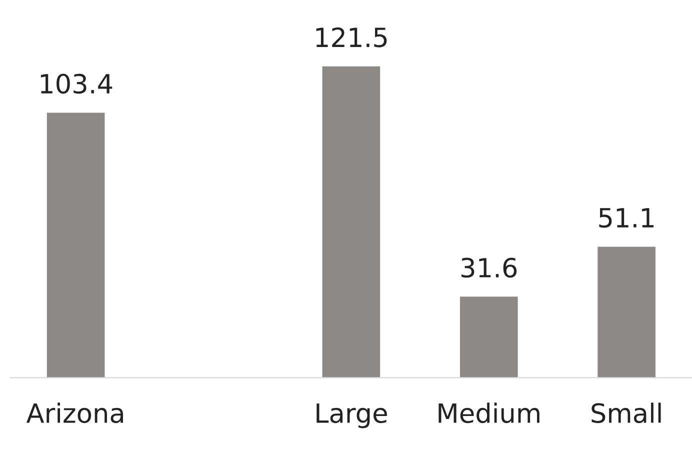  What do you see at coordinates (489, 413) in the screenshot?
I see `x-tick-label: Medium` at bounding box center [489, 413].